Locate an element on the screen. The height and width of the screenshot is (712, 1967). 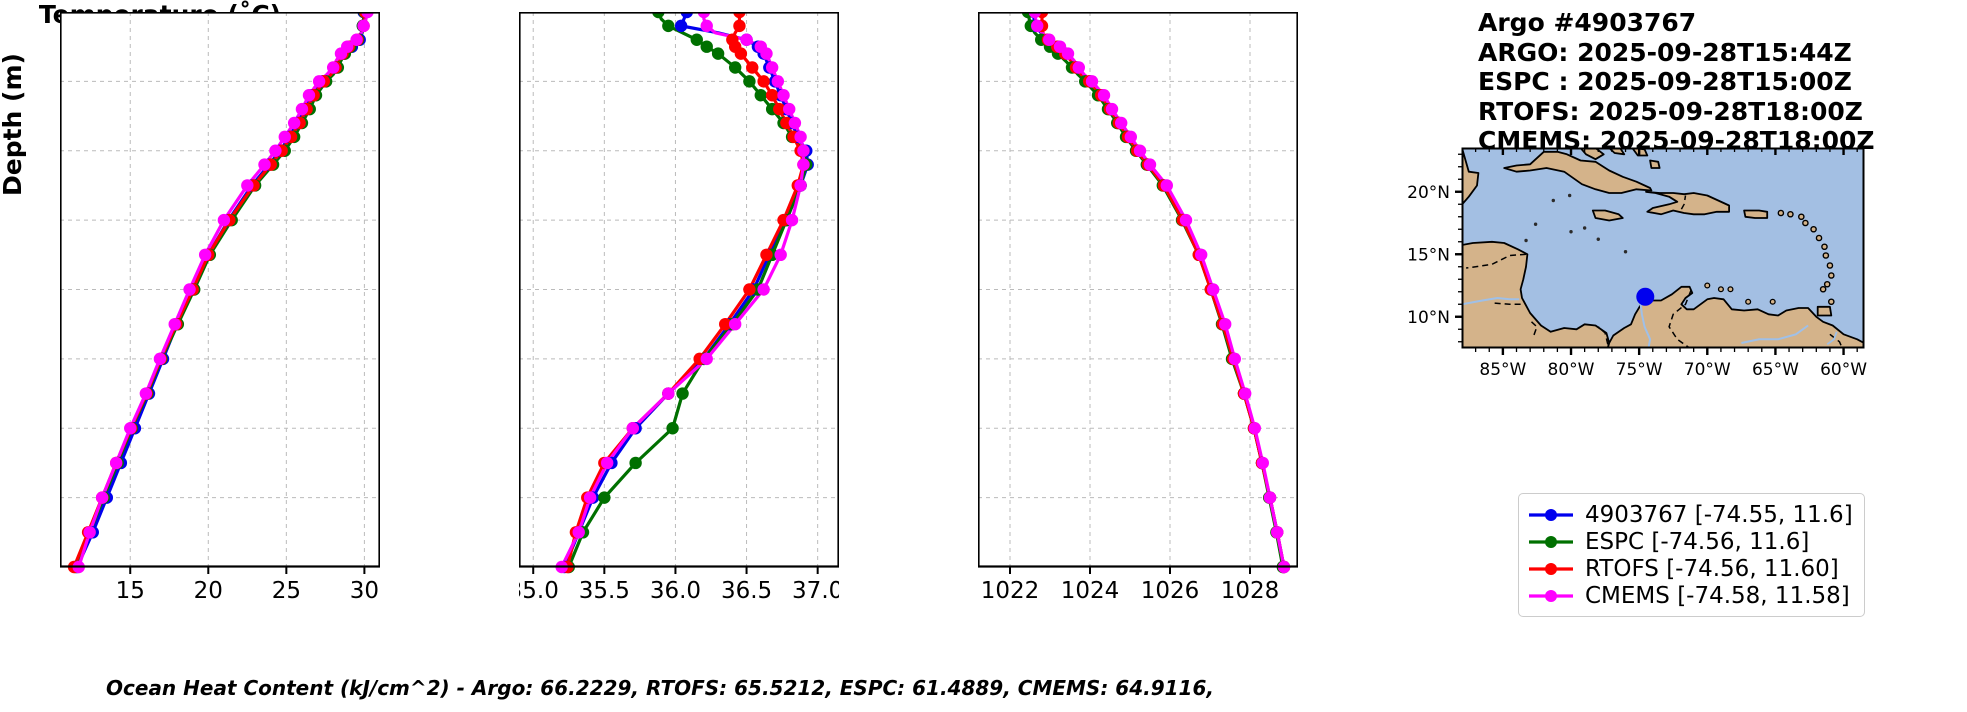
title-line-espc-time: ESPC : 2025-09-28T15:00Z is located at coordinates (1665, 81).